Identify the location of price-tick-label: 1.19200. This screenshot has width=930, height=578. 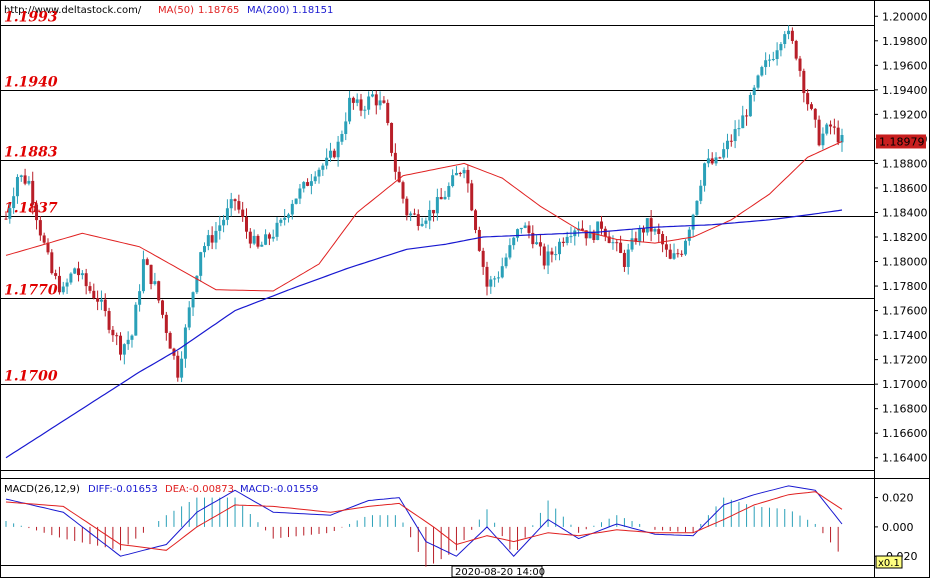
(905, 114).